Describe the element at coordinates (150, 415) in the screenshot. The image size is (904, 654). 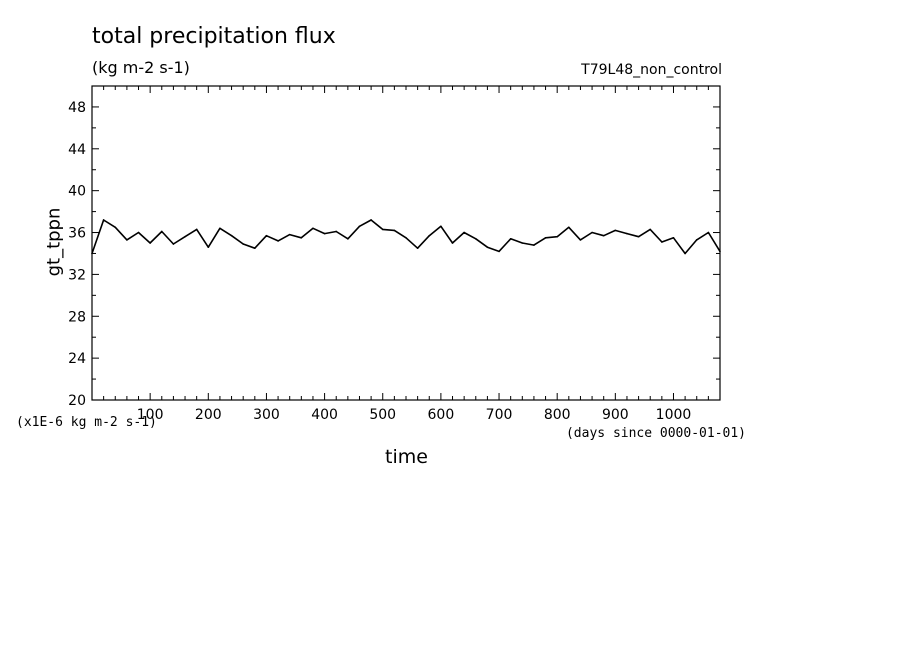
I see `x-tick-label: 100` at that location.